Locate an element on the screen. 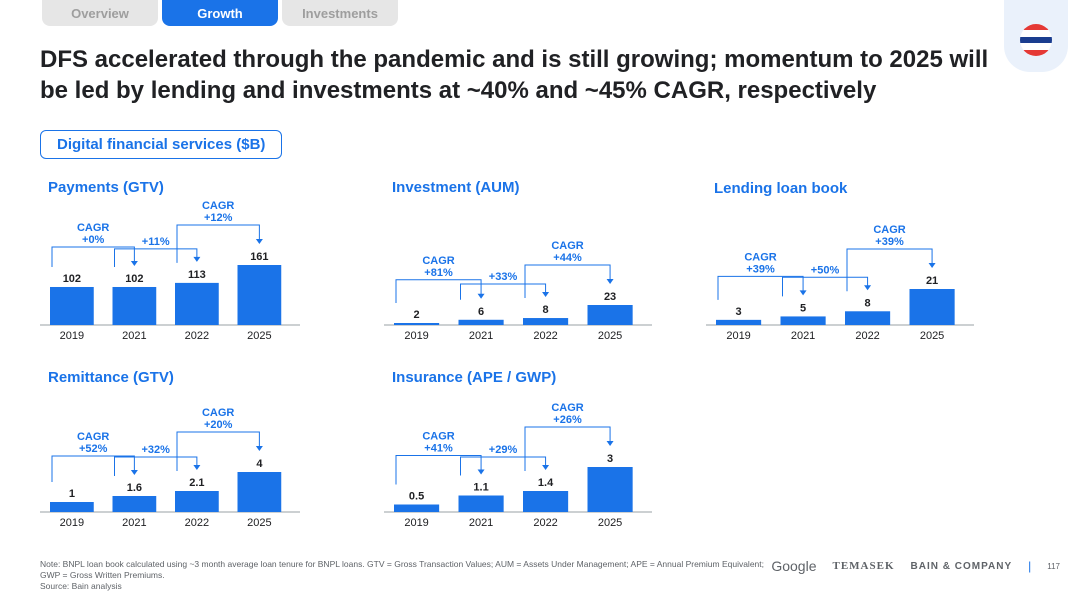 The width and height of the screenshot is (1080, 608). data-label: 1.4 is located at coordinates (546, 483).